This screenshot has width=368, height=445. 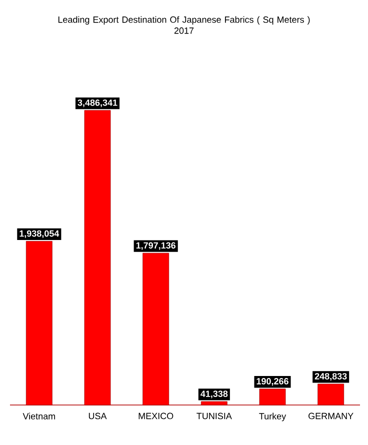 What do you see at coordinates (184, 20) in the screenshot?
I see `chart-title: Leading Export Destination Of Japanese Fabrics ( Sq Meters )` at bounding box center [184, 20].